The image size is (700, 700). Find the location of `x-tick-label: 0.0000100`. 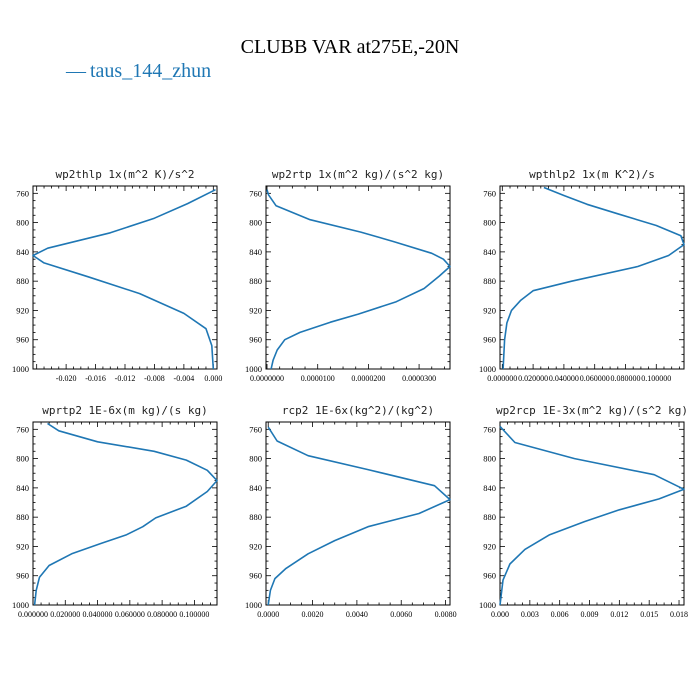

x-tick-label: 0.0000100 is located at coordinates (318, 378).